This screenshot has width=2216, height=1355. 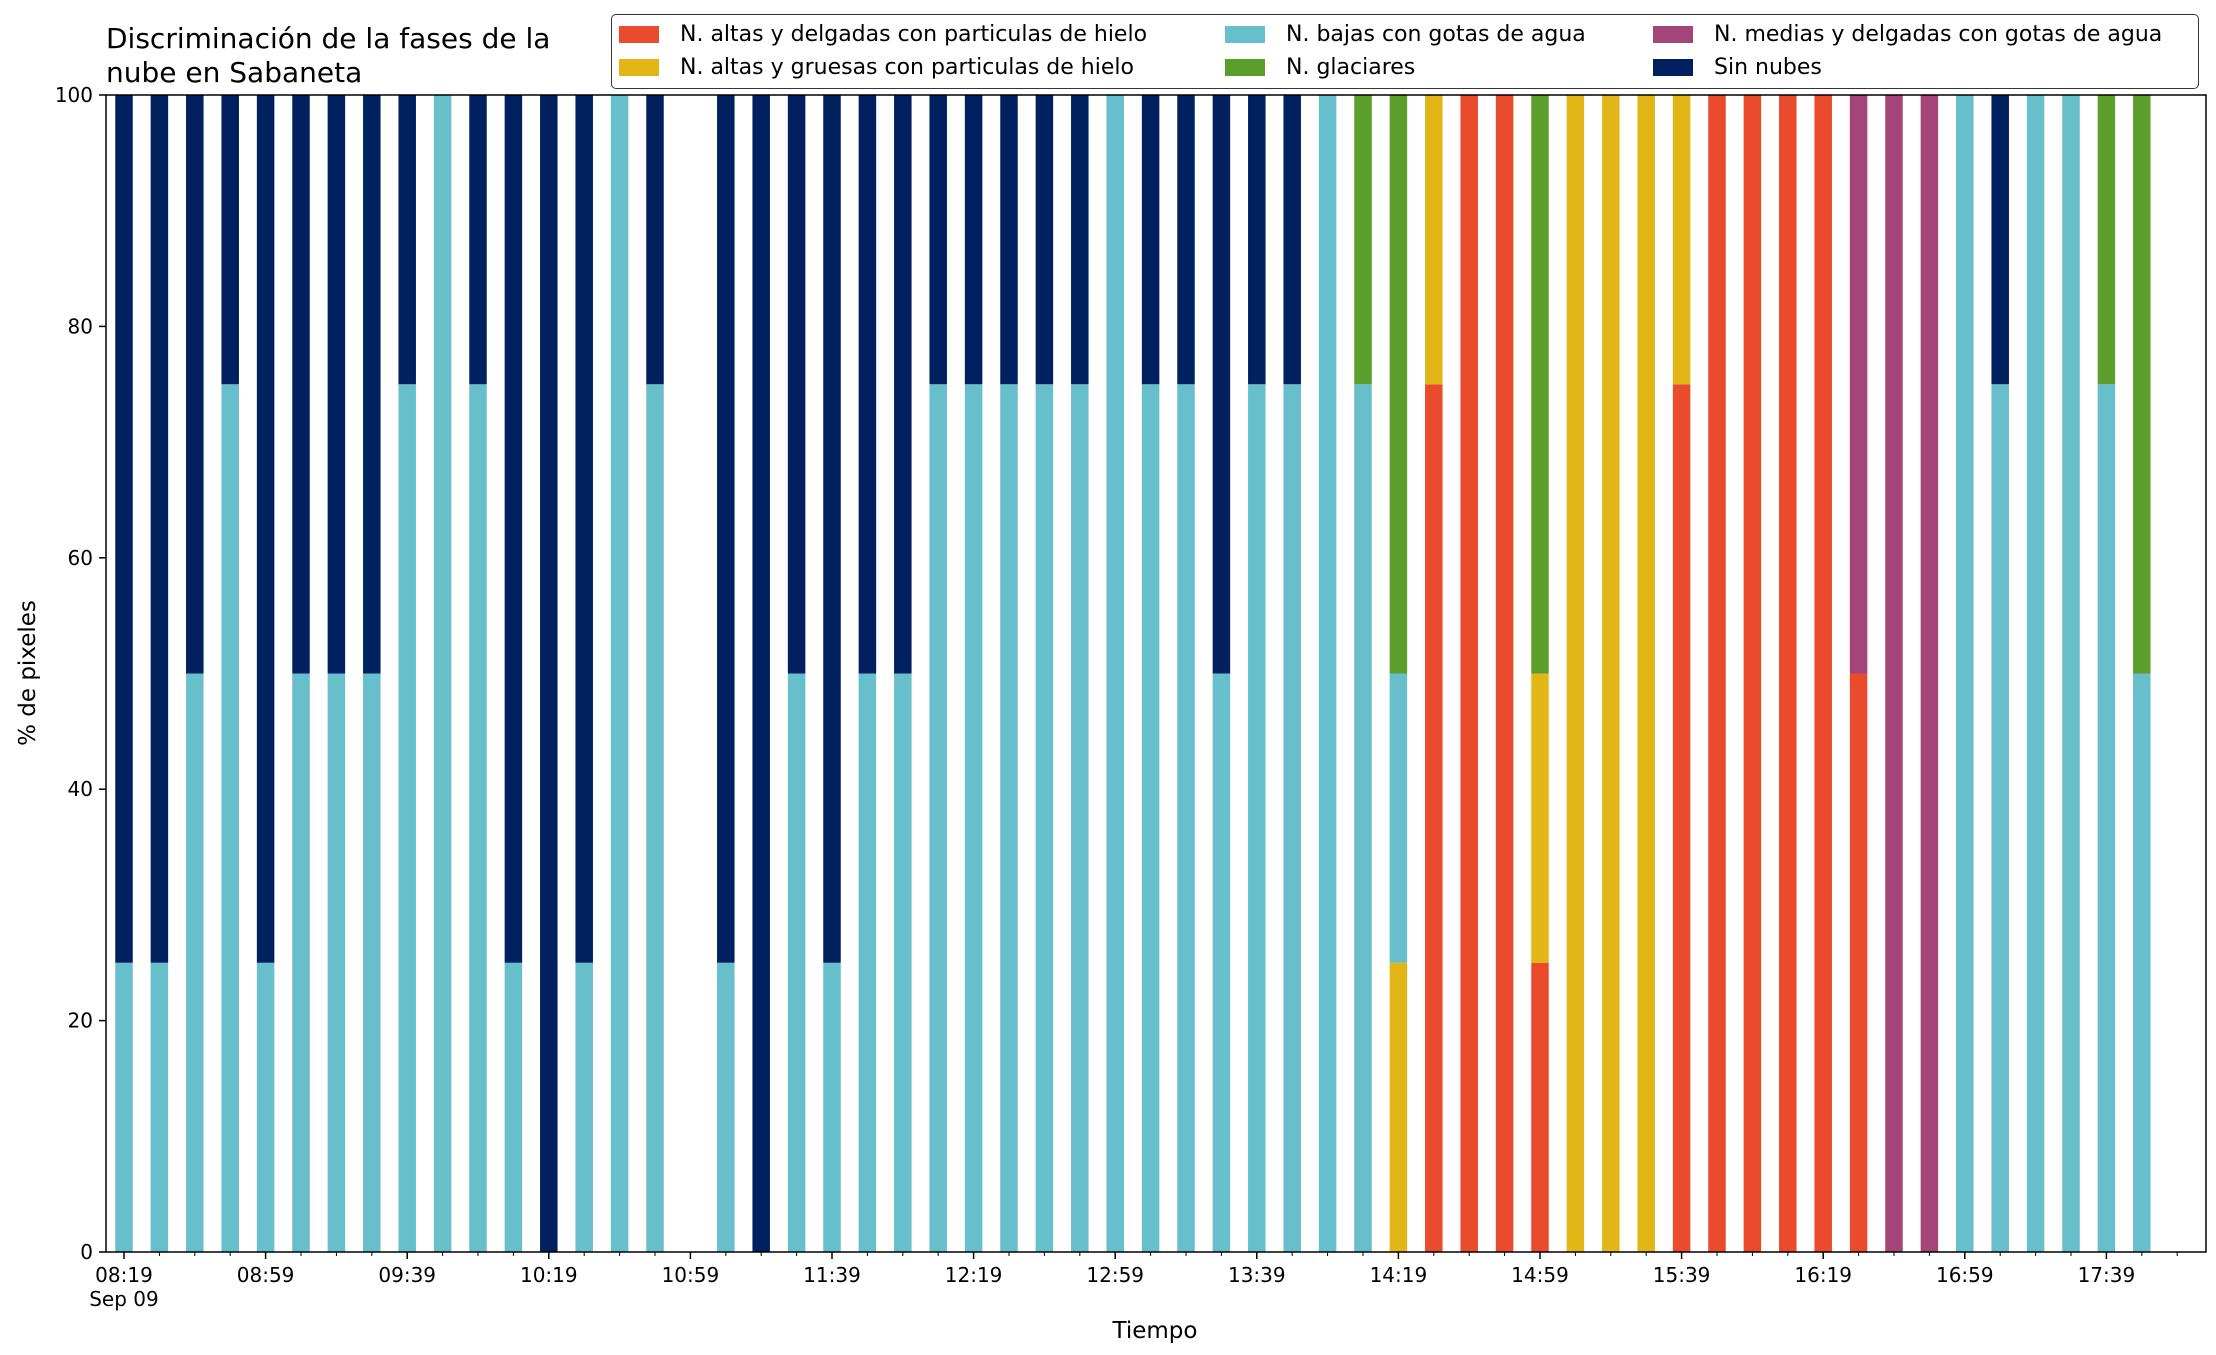 I want to click on x-tick-label: 08:59, so click(x=266, y=1275).